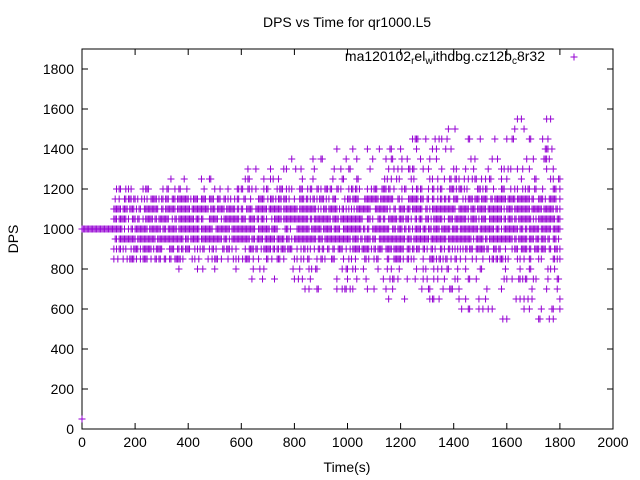 Image resolution: width=640 pixels, height=480 pixels. Describe the element at coordinates (63, 349) in the screenshot. I see `y-tick-label: 400` at that location.